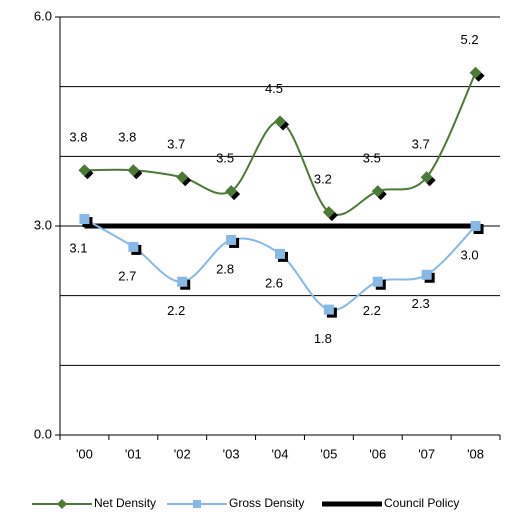 The height and width of the screenshot is (517, 525). Describe the element at coordinates (84, 453) in the screenshot. I see `x-tick-label: '00` at that location.